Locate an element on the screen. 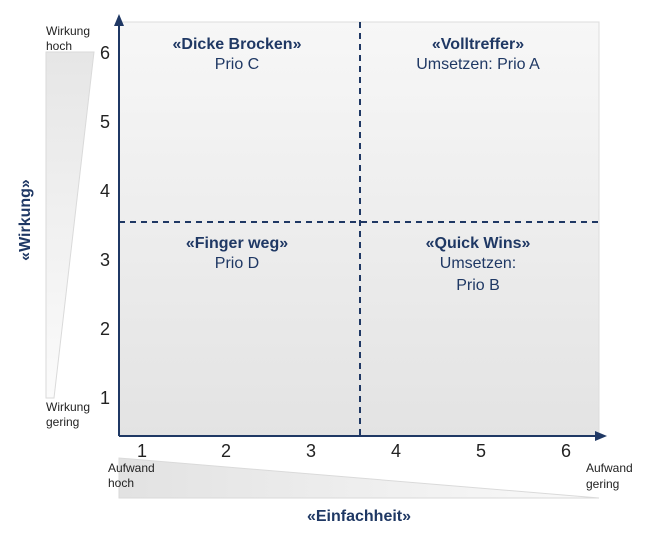  x-tick-5: 5 is located at coordinates (481, 451).